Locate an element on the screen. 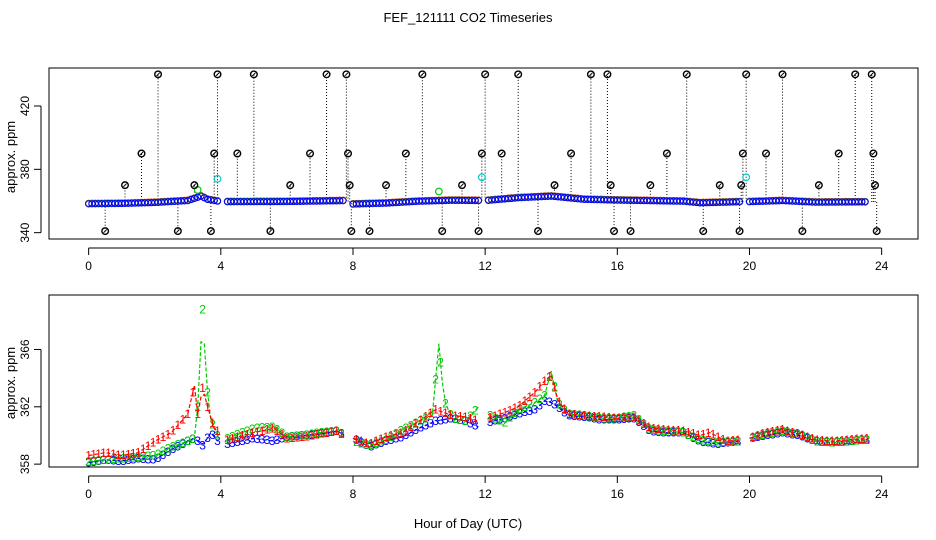  top-x-tick-label: 16 is located at coordinates (618, 266).